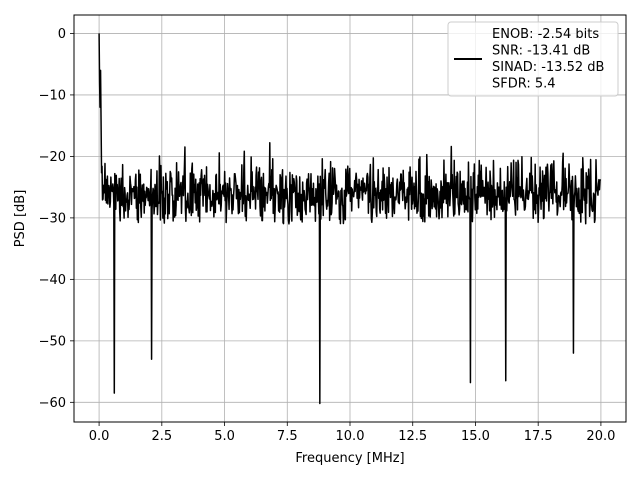  Describe the element at coordinates (548, 67) in the screenshot. I see `legend-text-line: SINAD: -13.52 dB` at that location.